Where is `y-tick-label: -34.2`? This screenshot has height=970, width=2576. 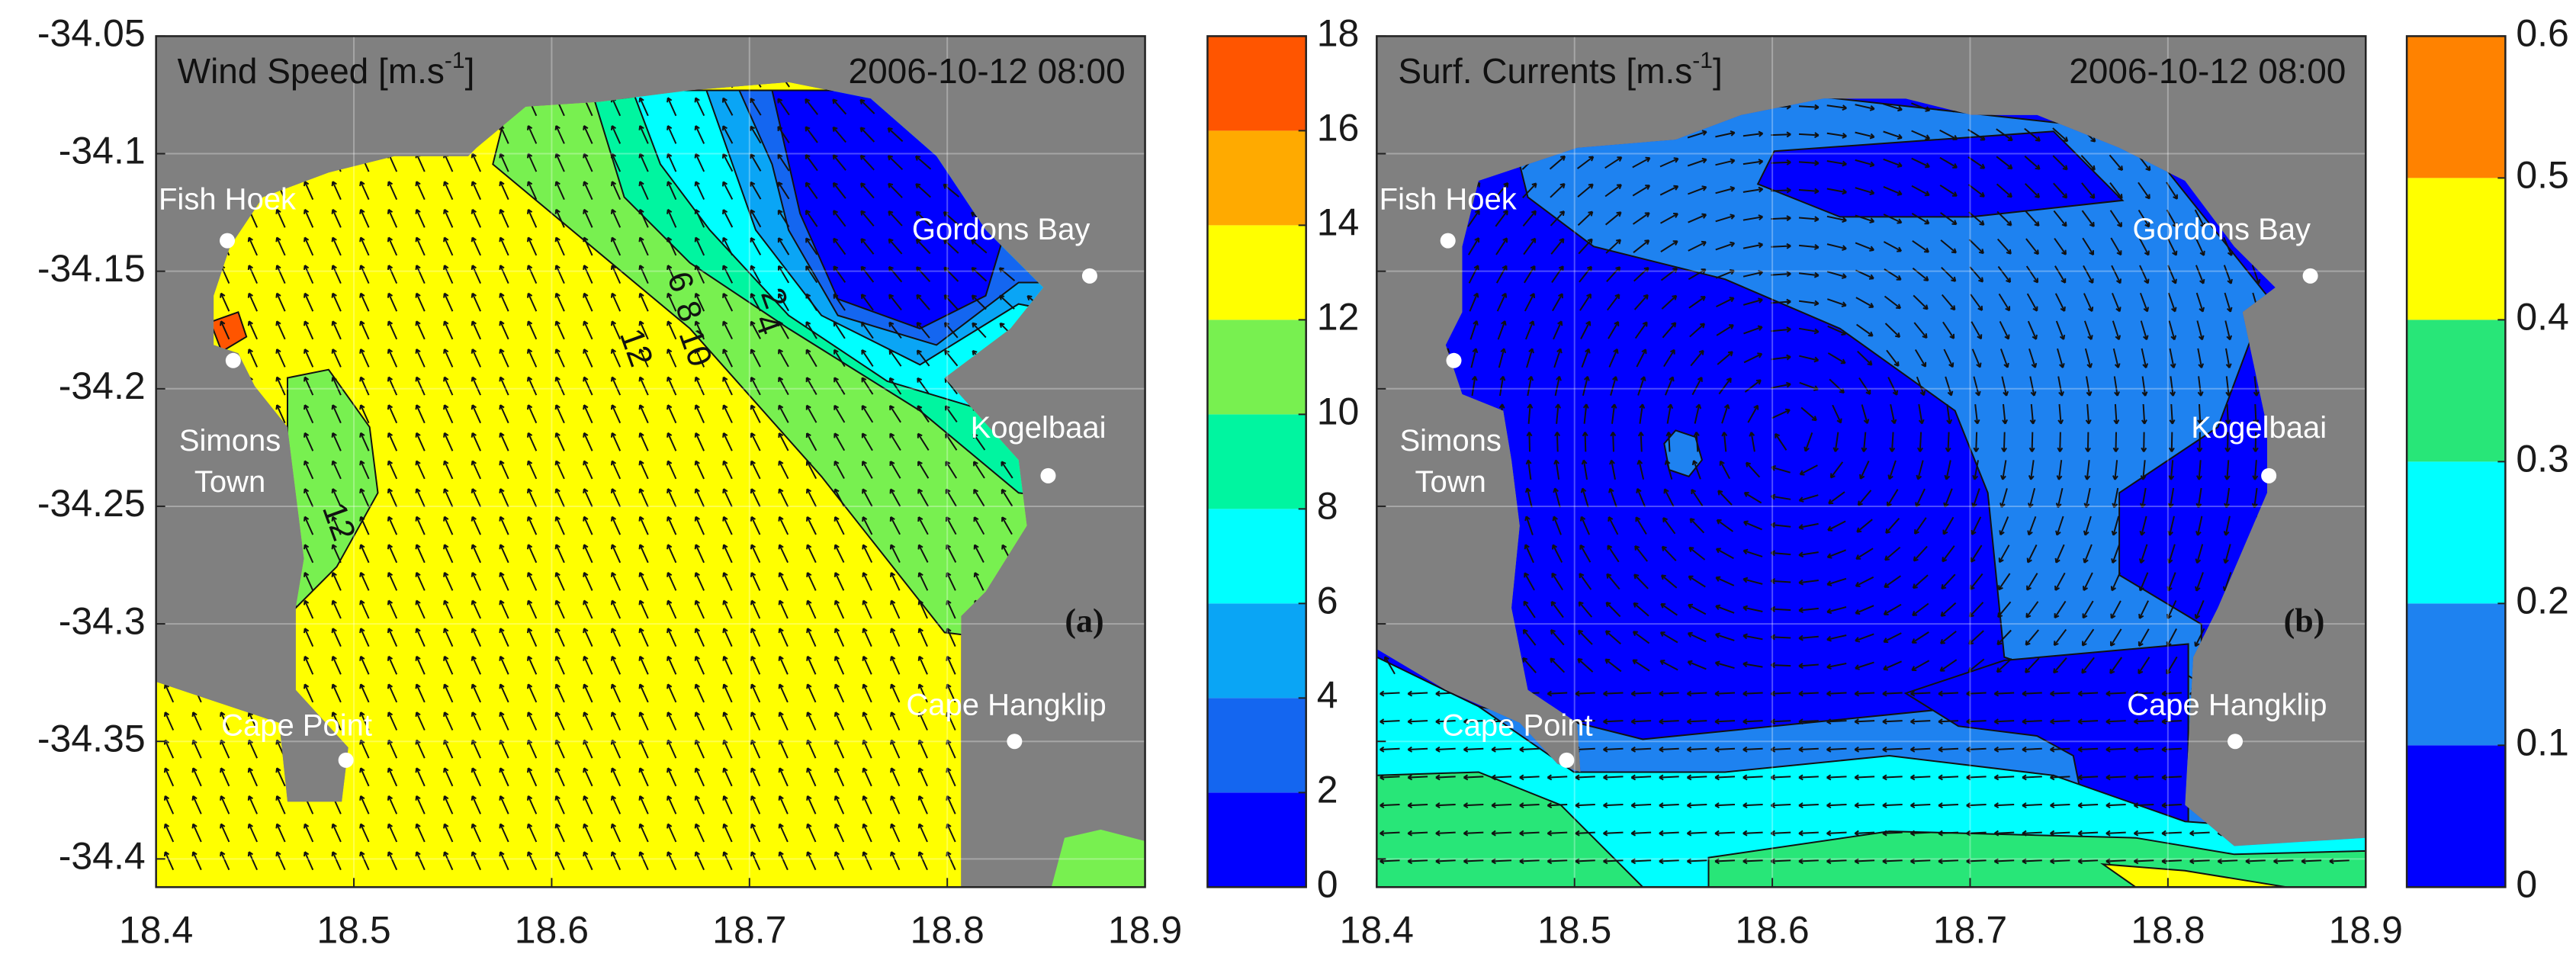 y-tick-label: -34.2 is located at coordinates (102, 386).